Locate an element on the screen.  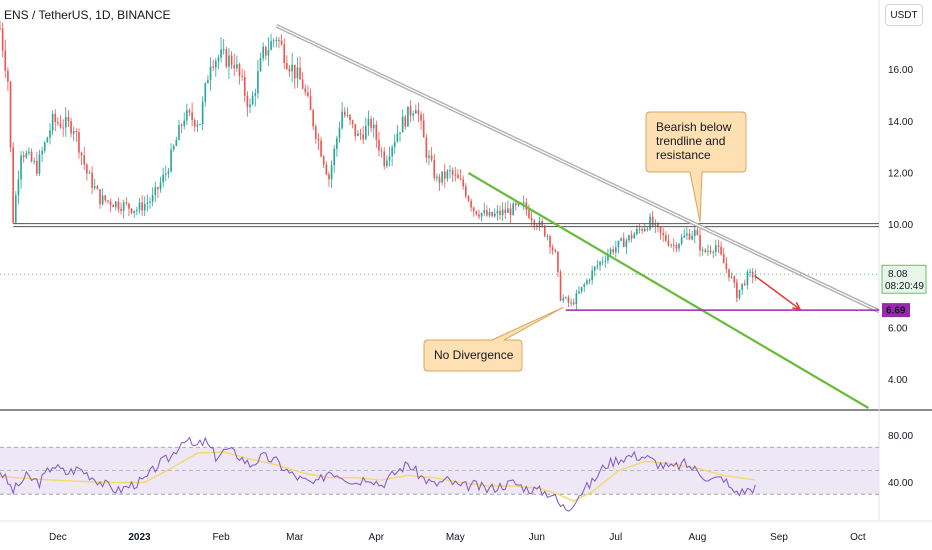
price-tick-label: 6.00 is located at coordinates (898, 328).